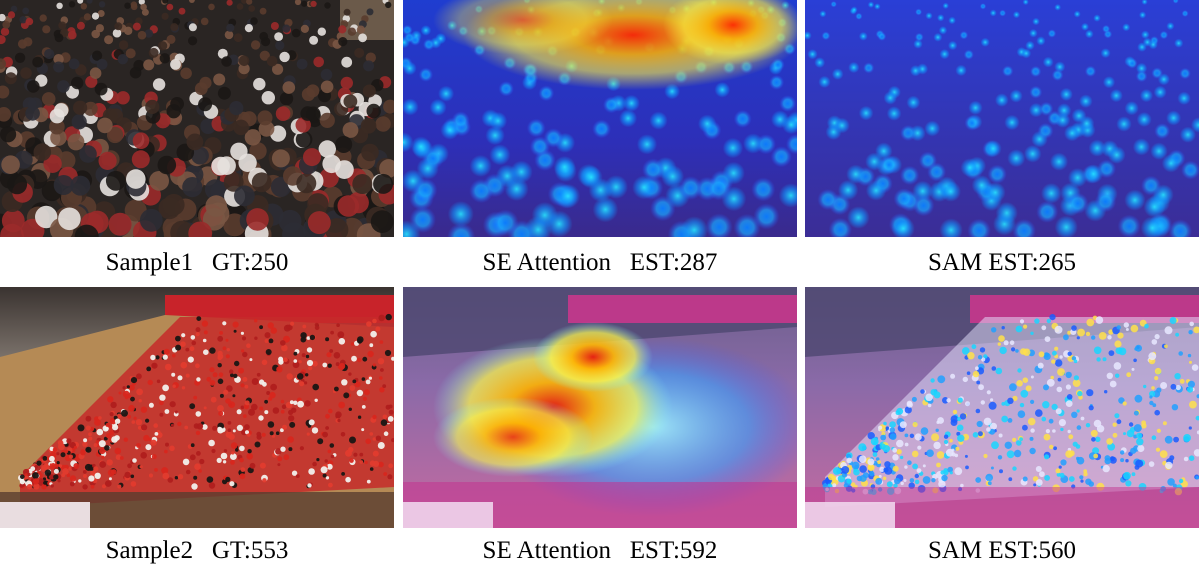 The height and width of the screenshot is (573, 1200). What do you see at coordinates (600, 262) in the screenshot?
I see `caption-se-attention-1: SE Attention EST:287` at bounding box center [600, 262].